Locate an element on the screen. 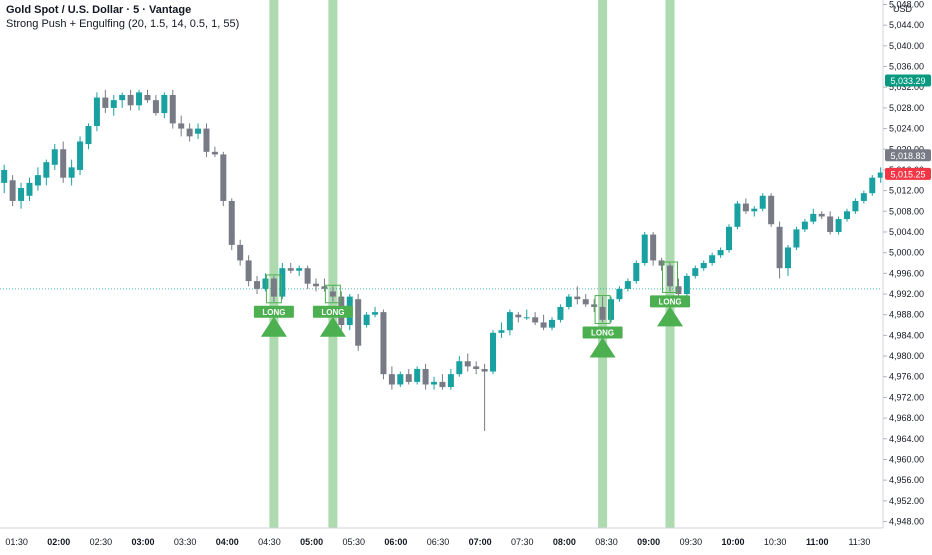  price-label-badge: 5,015.25 is located at coordinates (908, 173).